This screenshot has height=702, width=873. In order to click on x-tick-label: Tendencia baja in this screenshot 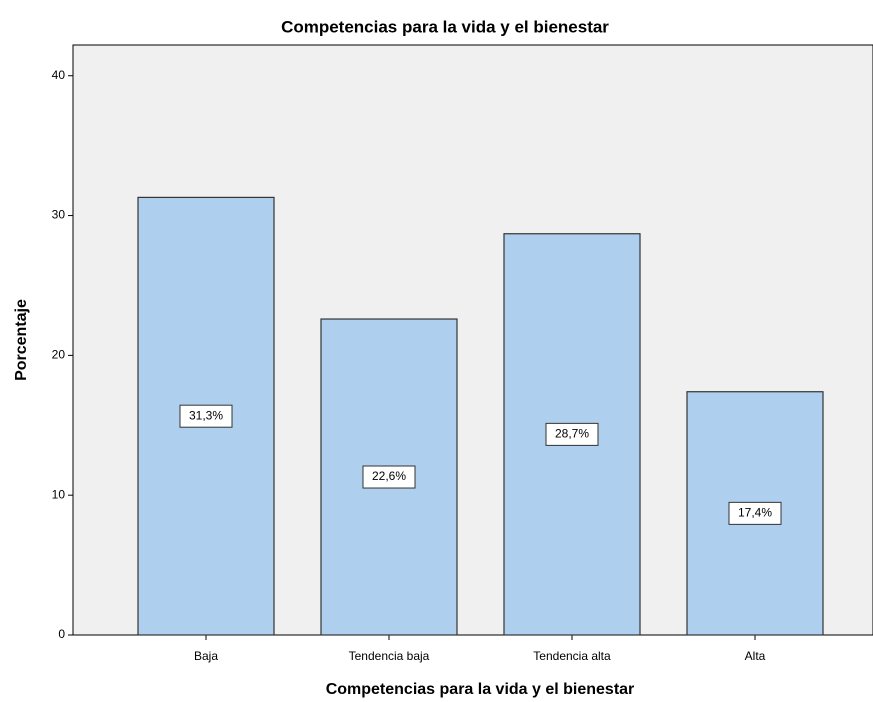, I will do `click(389, 656)`.